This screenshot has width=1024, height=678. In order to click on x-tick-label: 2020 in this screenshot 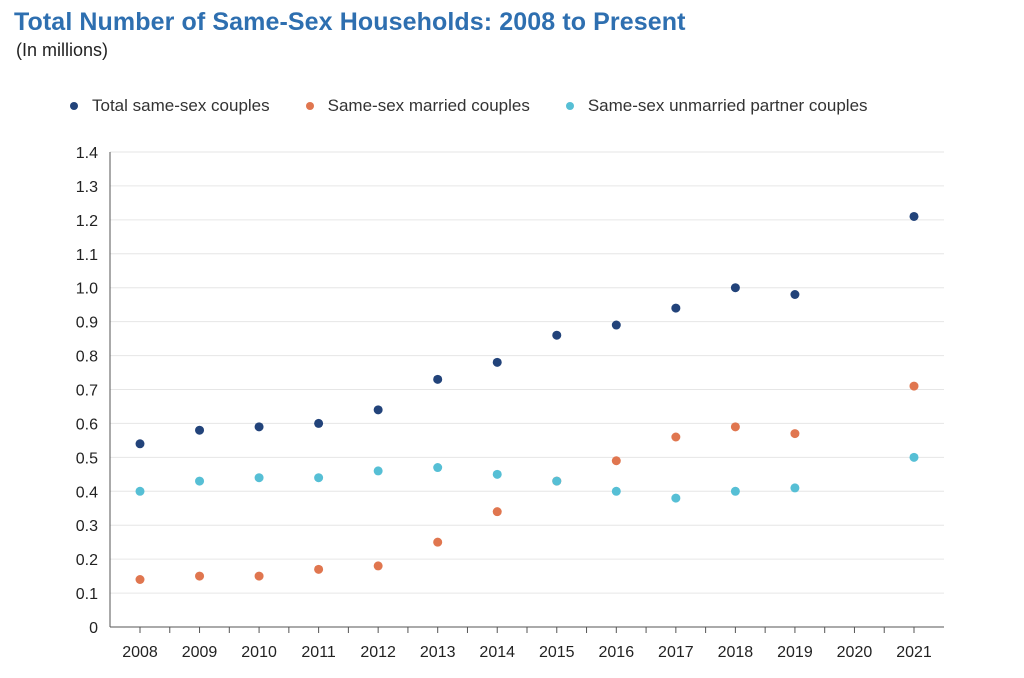, I will do `click(855, 652)`.